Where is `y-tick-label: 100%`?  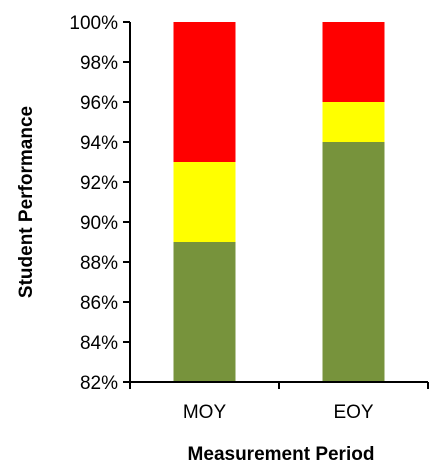 y-tick-label: 100% is located at coordinates (93, 23).